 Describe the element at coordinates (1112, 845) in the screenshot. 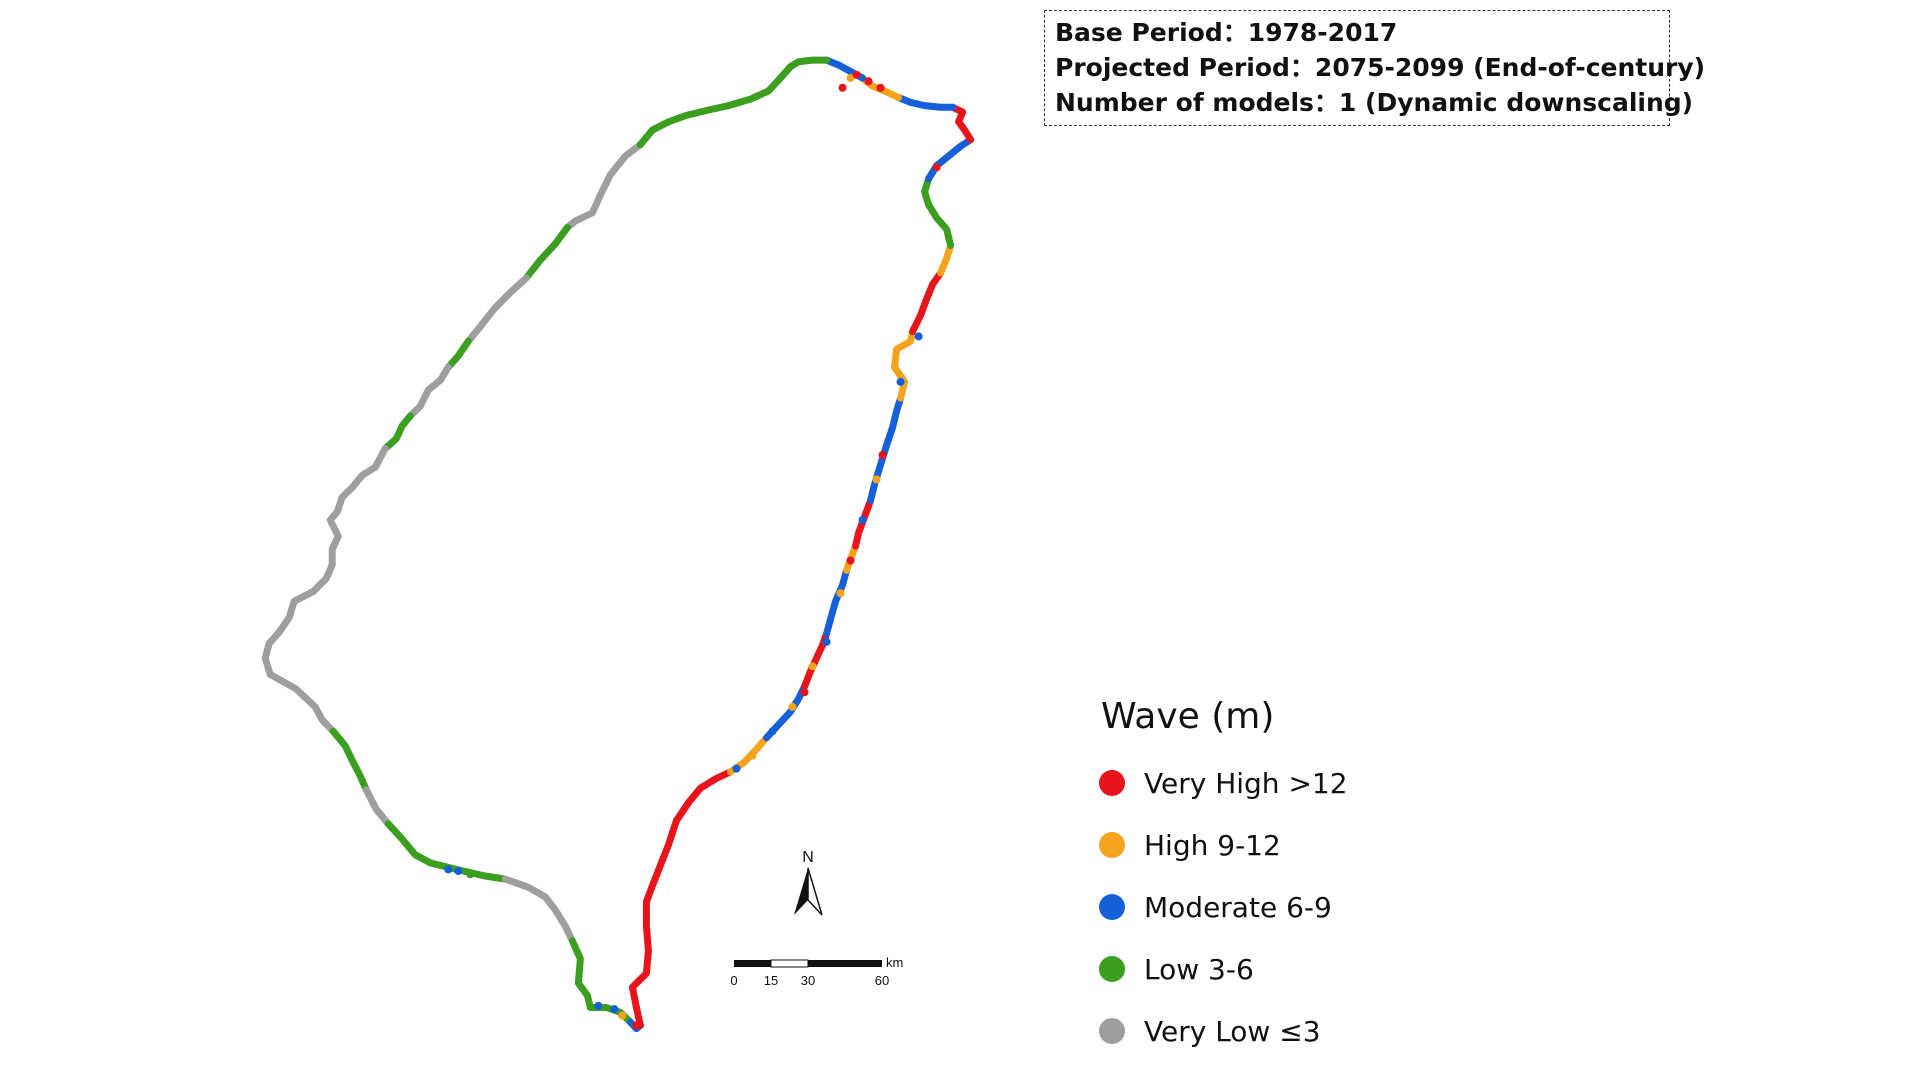

I see `high-swatch` at that location.